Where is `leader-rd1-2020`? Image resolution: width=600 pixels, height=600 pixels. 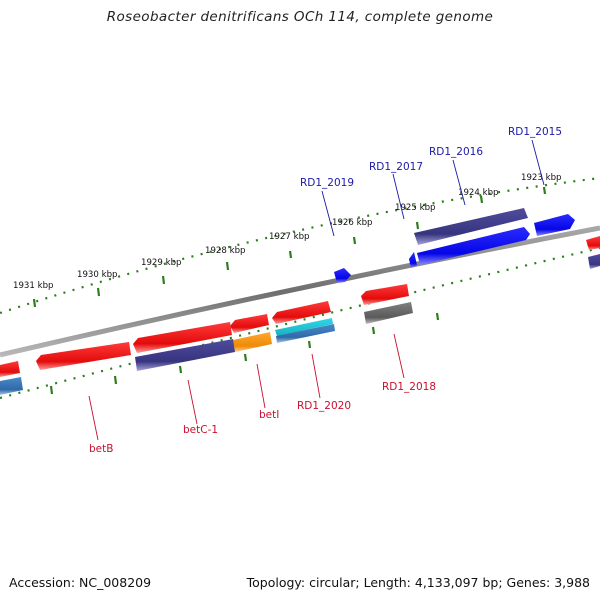 leader-rd1-2020 is located at coordinates (316, 376).